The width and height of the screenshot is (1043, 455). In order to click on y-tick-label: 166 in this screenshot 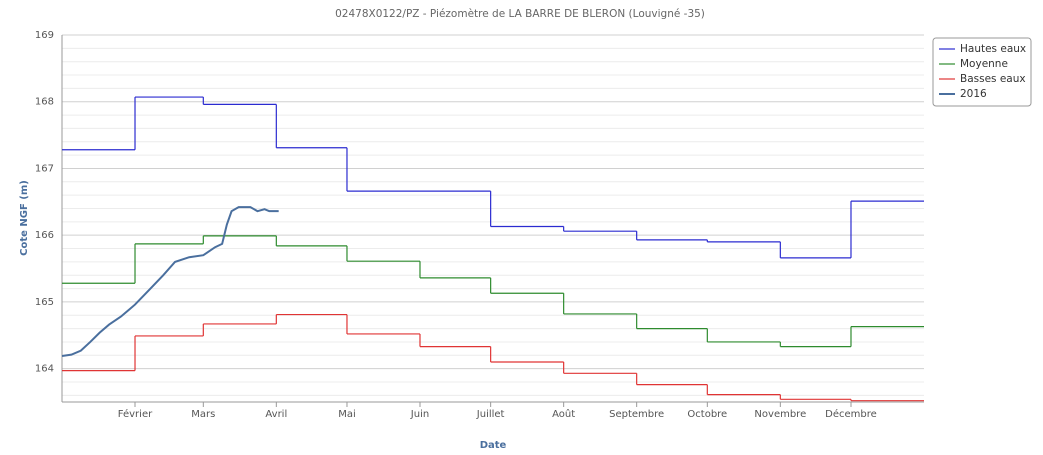, I will do `click(44, 235)`.